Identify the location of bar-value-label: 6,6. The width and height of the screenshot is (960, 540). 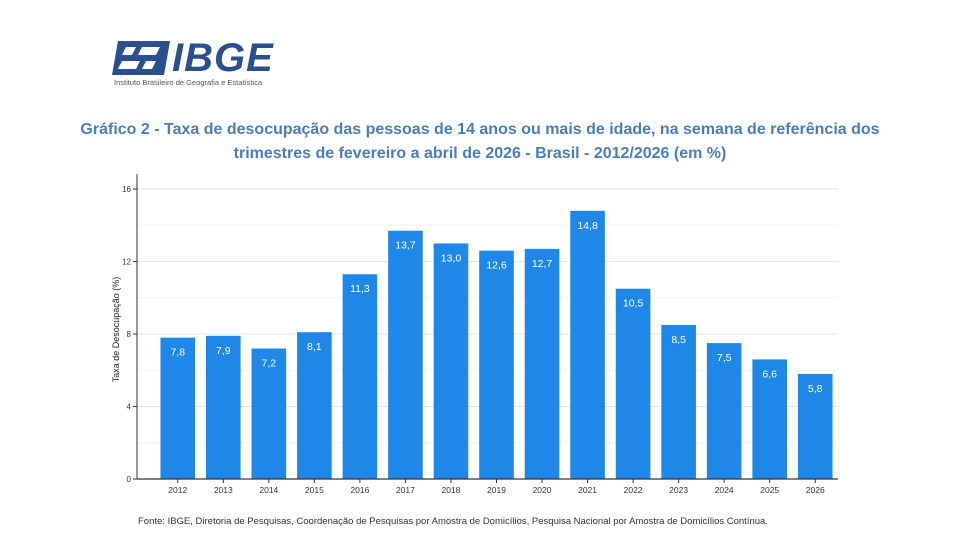
(769, 374).